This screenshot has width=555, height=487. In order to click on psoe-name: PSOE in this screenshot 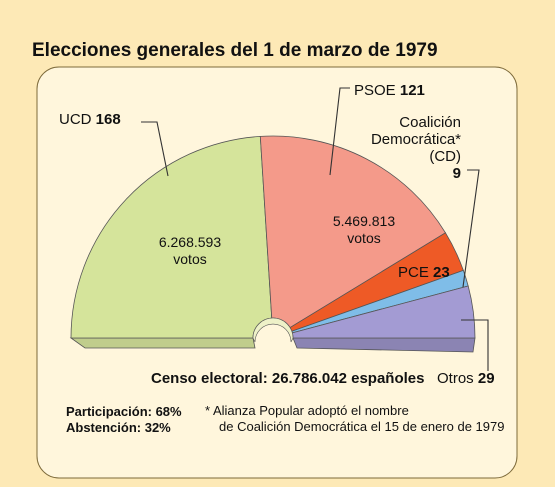, I will do `click(375, 90)`.